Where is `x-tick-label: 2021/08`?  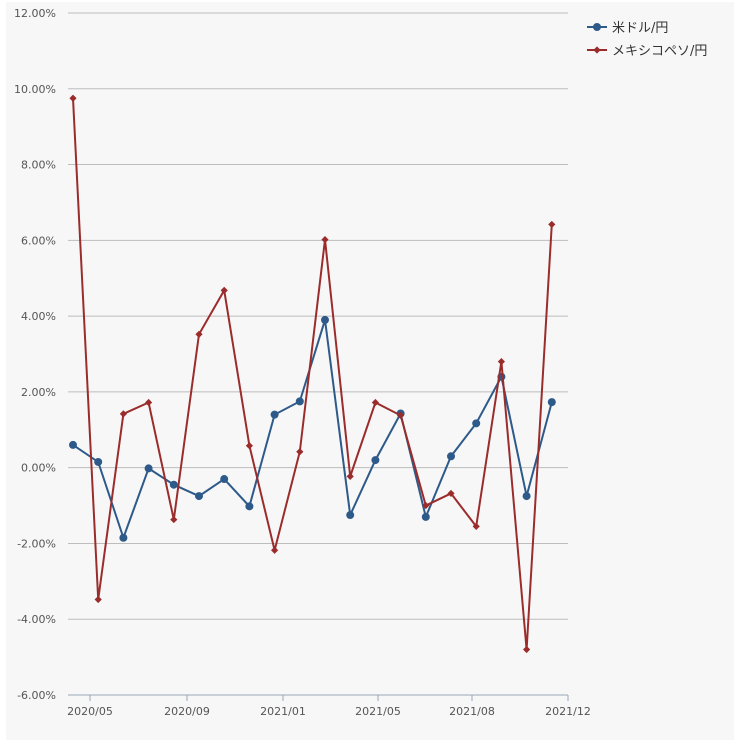
x-tick-label: 2021/08 is located at coordinates (472, 711).